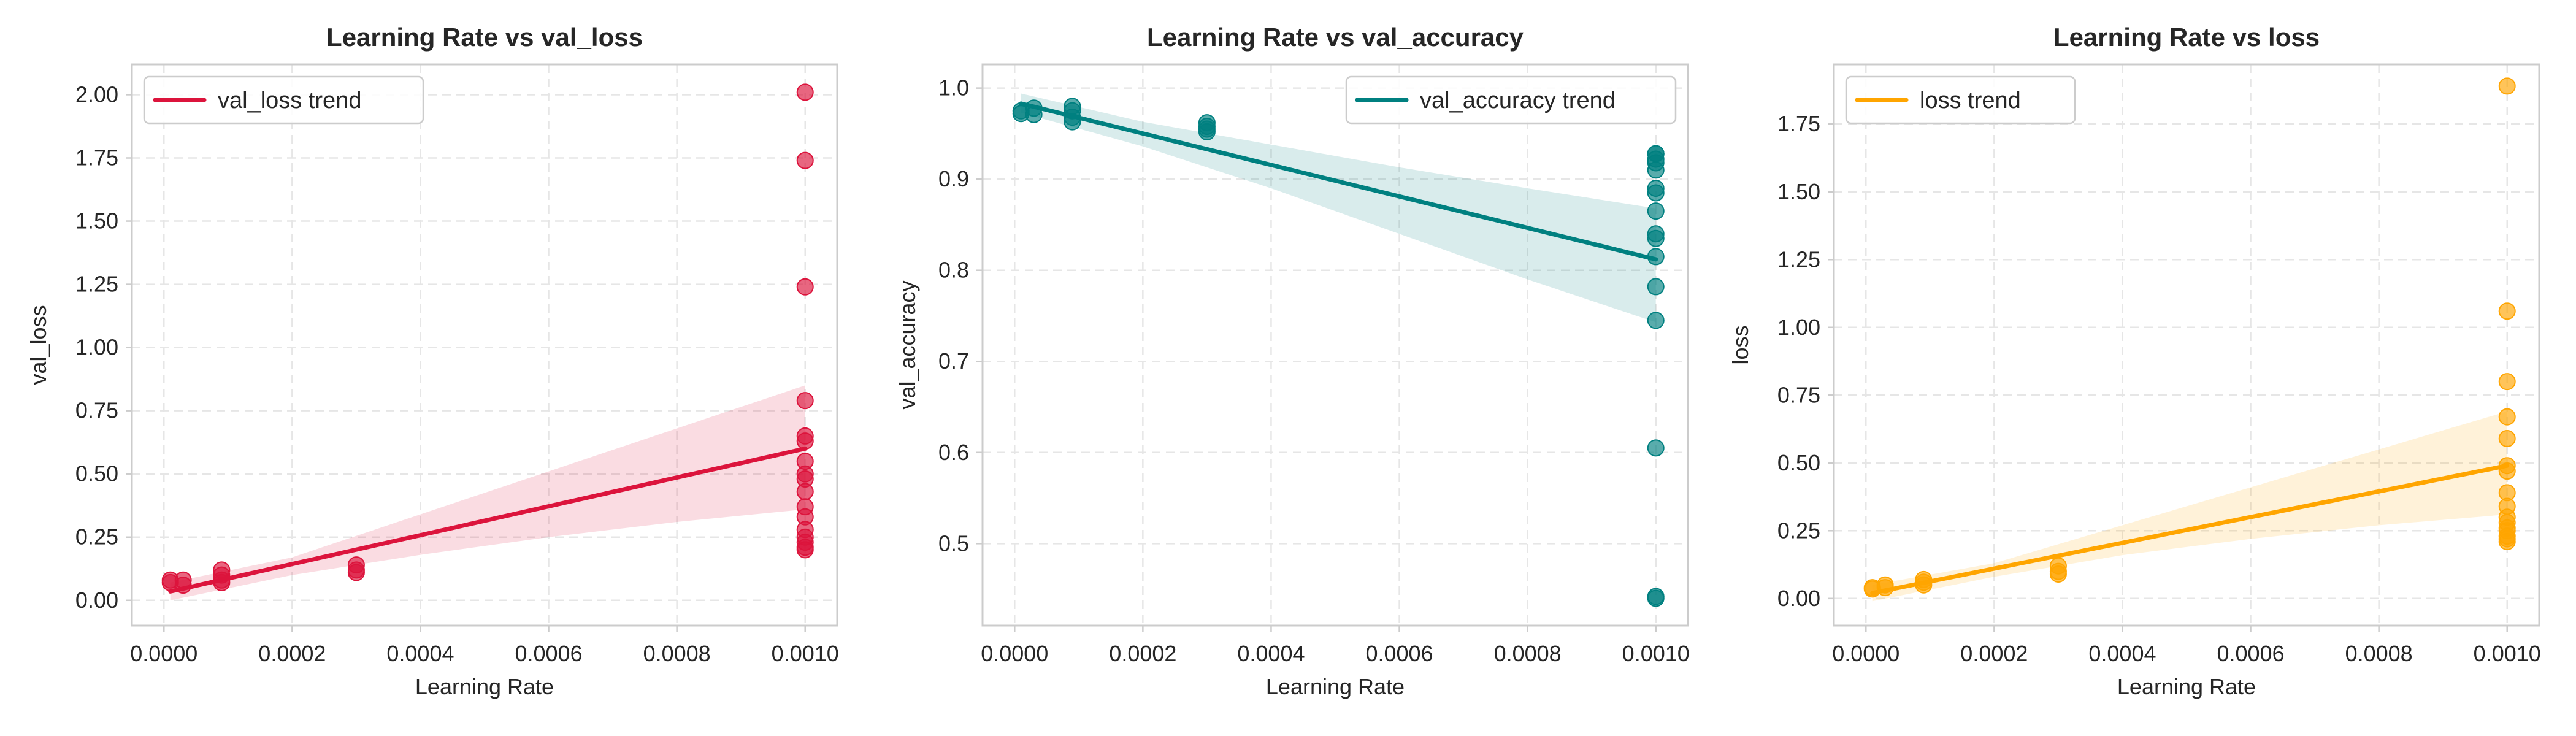 Image resolution: width=2576 pixels, height=736 pixels. Describe the element at coordinates (484, 37) in the screenshot. I see `chart-title: Learning Rate vs val_loss` at that location.